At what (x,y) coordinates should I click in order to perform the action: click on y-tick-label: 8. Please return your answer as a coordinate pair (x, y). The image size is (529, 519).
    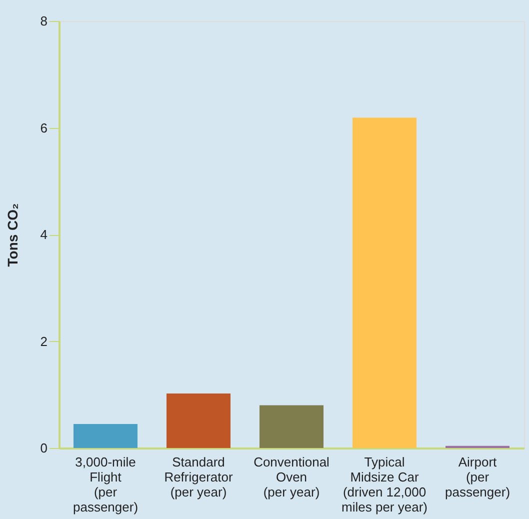
    Looking at the image, I should click on (44, 21).